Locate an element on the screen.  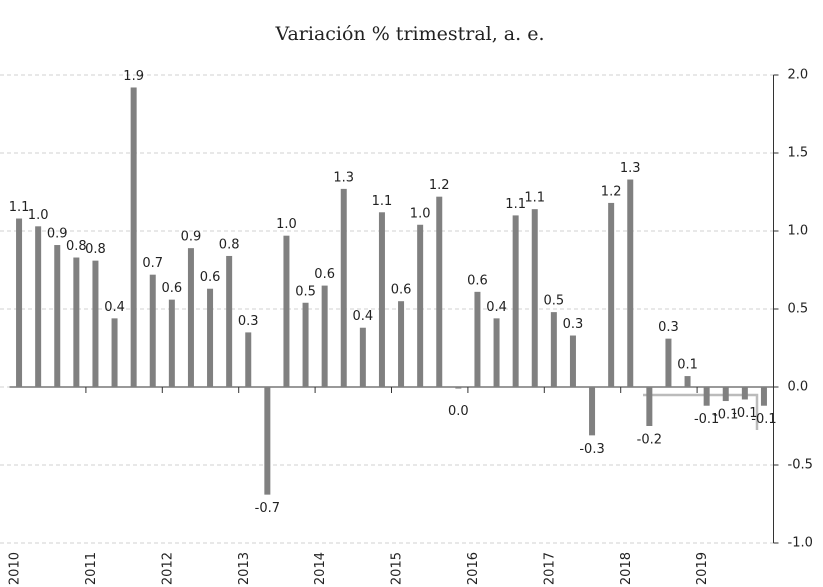
x-tick-label: 2018 is located at coordinates (626, 568).